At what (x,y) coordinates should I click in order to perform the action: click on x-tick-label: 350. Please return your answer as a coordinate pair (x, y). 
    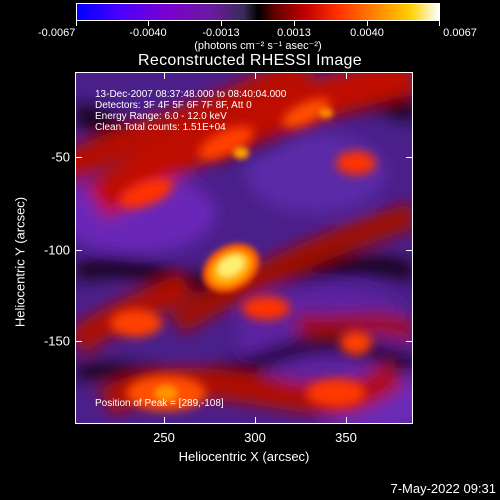
    Looking at the image, I should click on (346, 437).